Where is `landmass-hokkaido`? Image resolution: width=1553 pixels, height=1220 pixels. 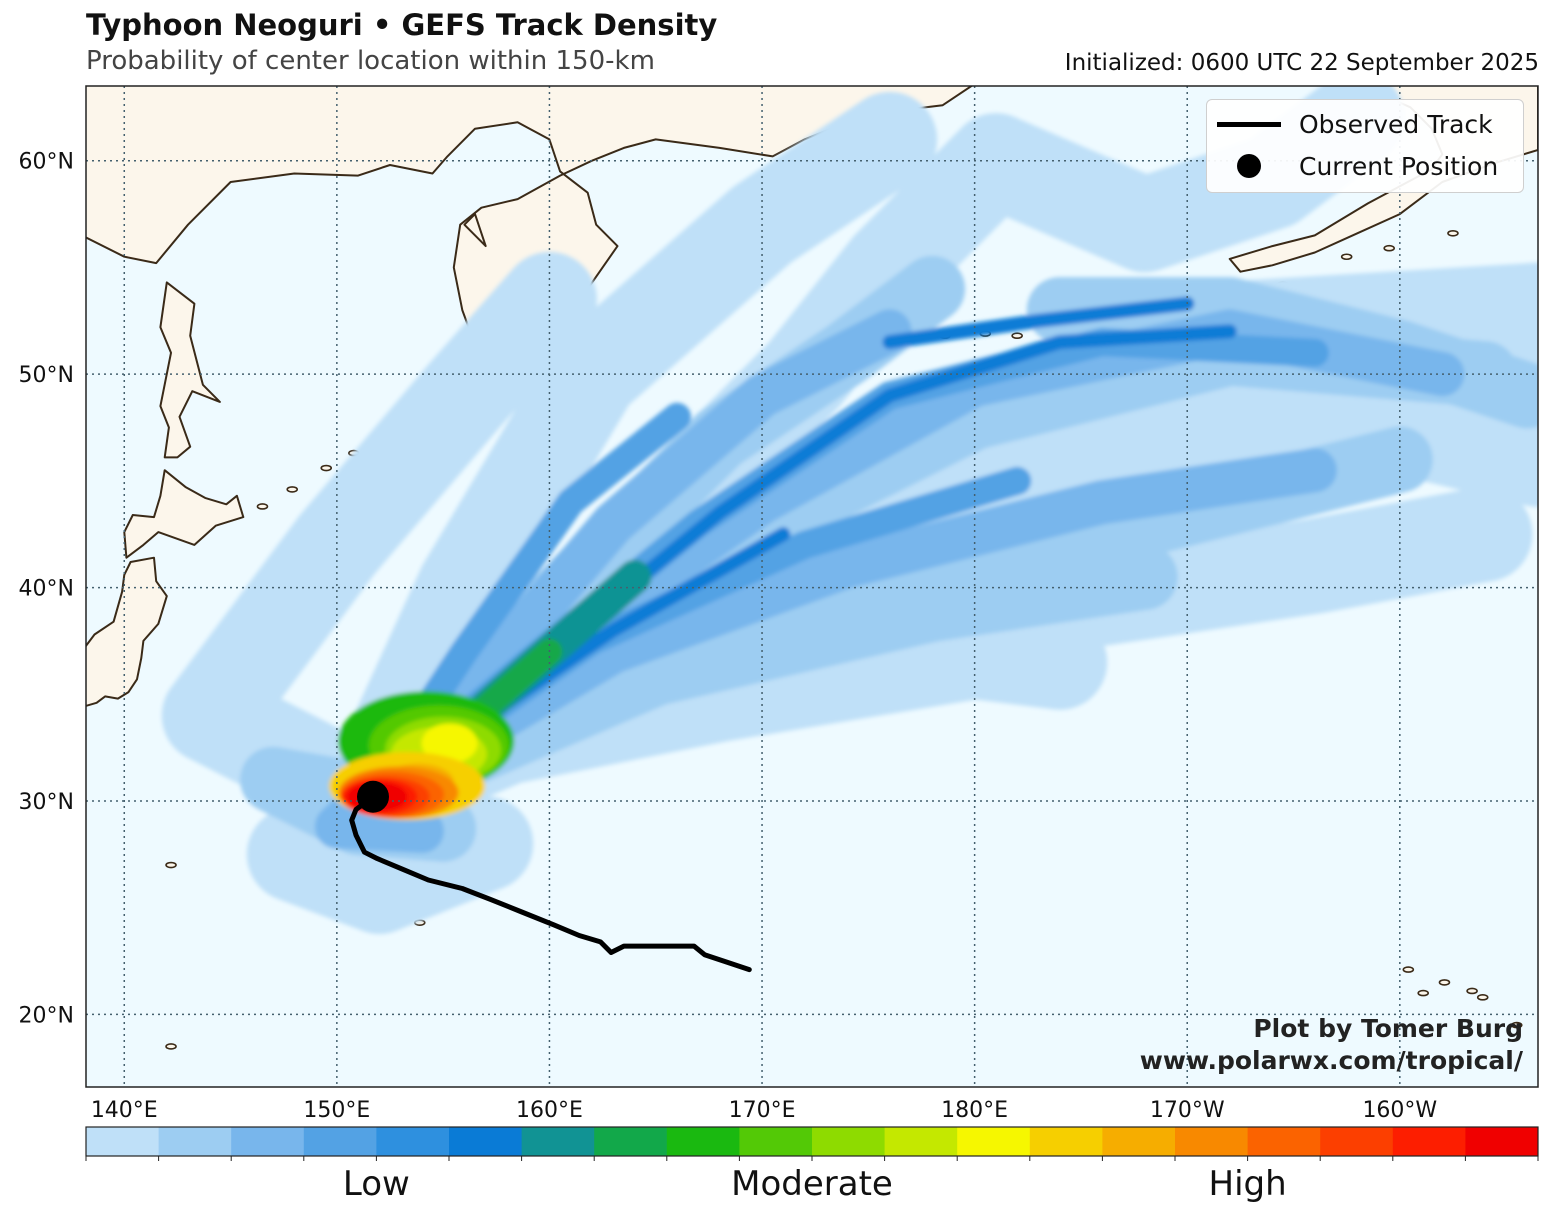 landmass-hokkaido is located at coordinates (184, 514).